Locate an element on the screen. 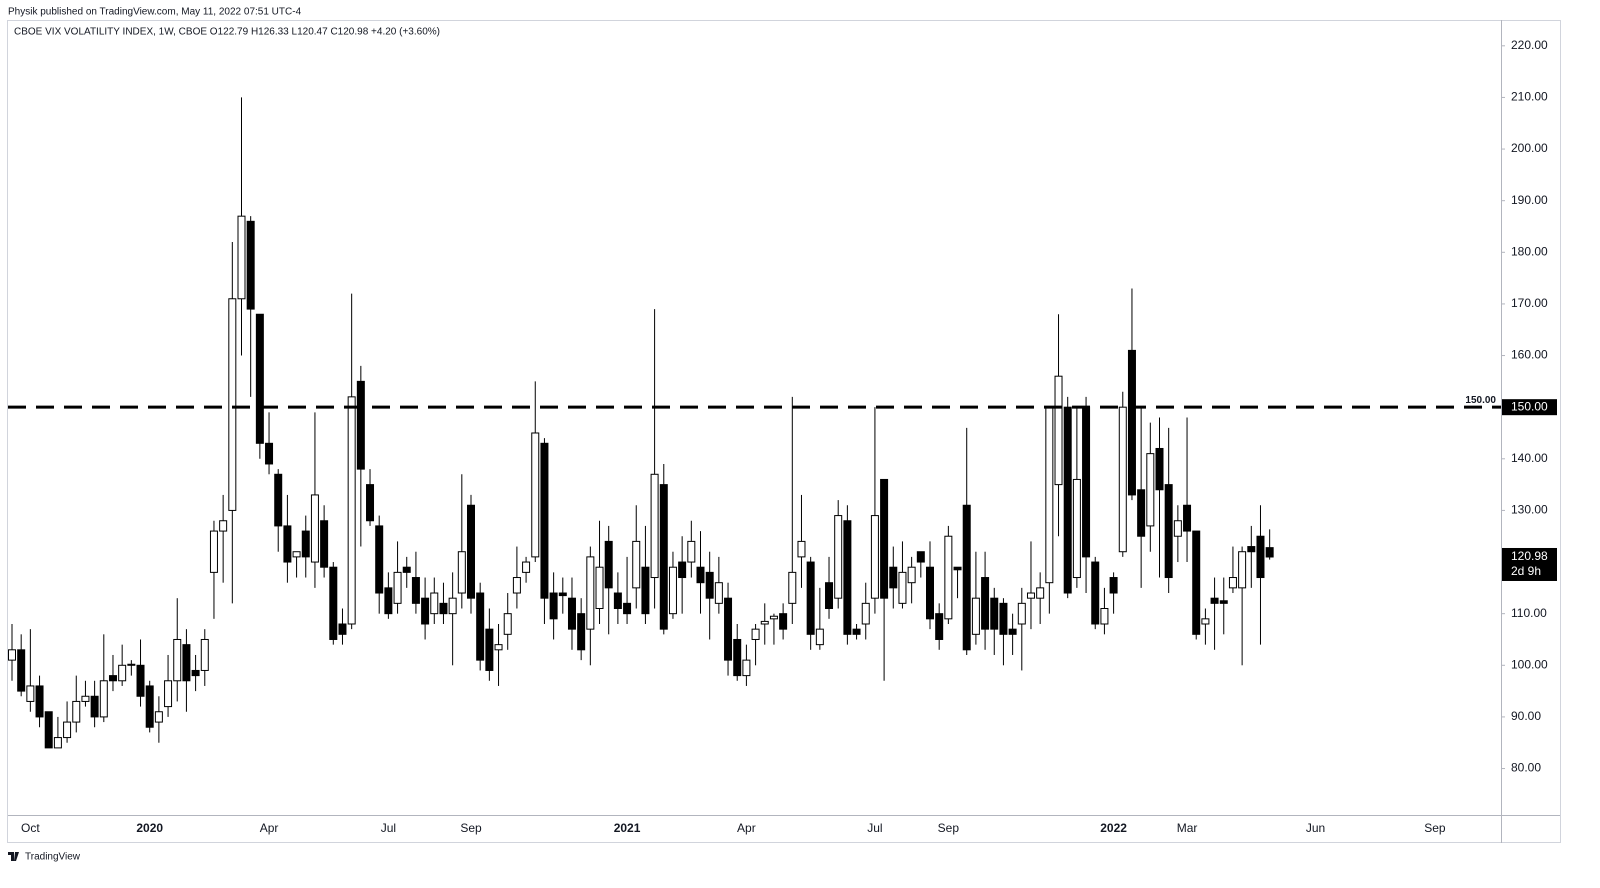 Image resolution: width=1600 pixels, height=888 pixels. x-tick-label: Mar is located at coordinates (1187, 828).